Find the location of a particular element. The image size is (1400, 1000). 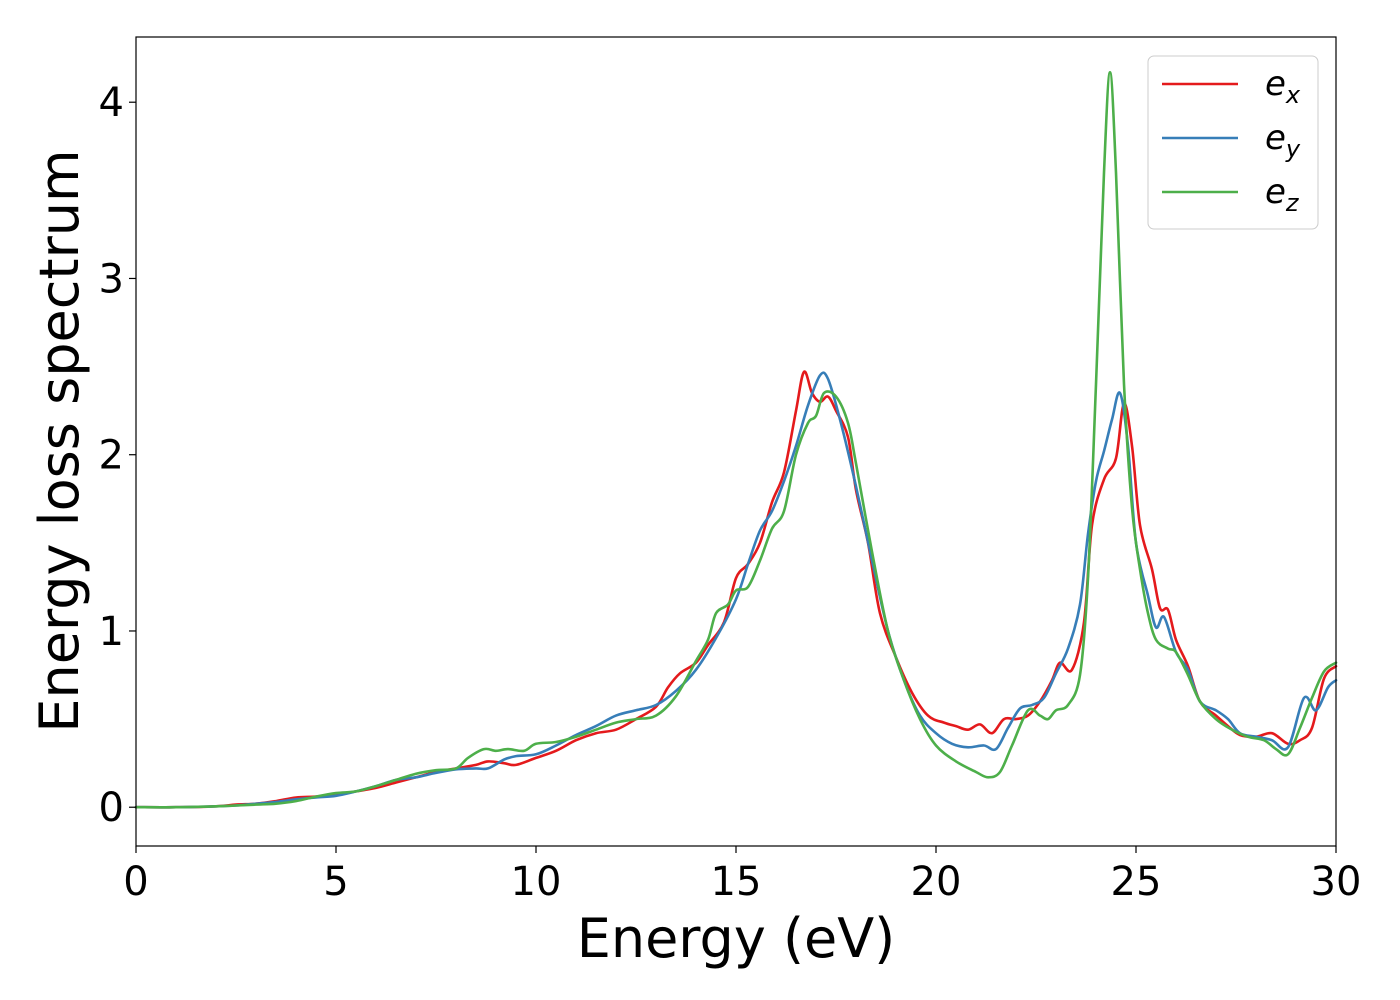

legend-label-subscript: x is located at coordinates (1293, 95).